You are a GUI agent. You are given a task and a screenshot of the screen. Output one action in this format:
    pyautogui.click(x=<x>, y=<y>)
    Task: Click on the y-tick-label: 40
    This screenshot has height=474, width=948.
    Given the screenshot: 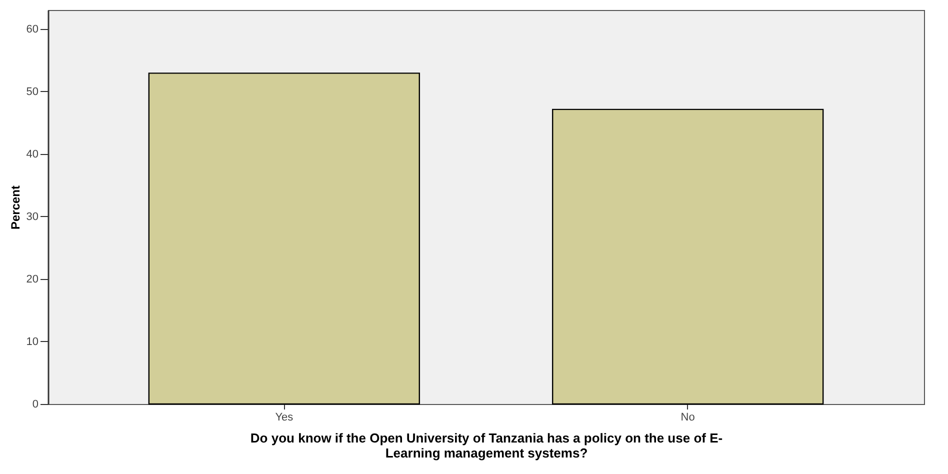 What is the action you would take?
    pyautogui.click(x=32, y=154)
    